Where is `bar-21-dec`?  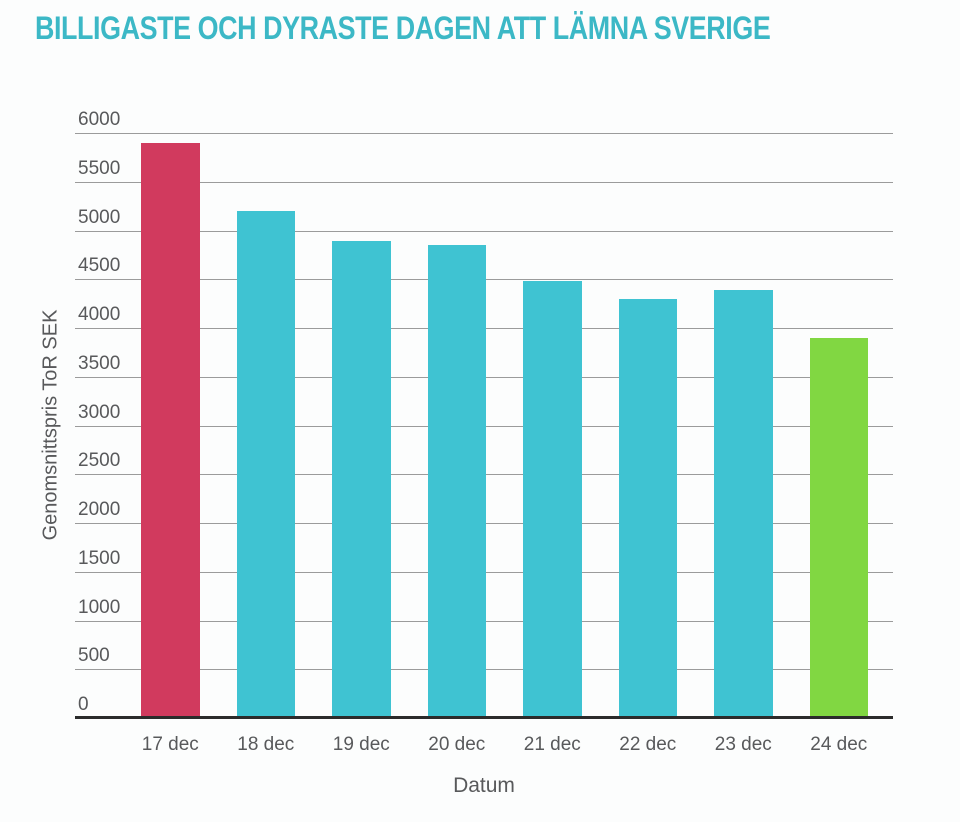
bar-21-dec is located at coordinates (552, 499).